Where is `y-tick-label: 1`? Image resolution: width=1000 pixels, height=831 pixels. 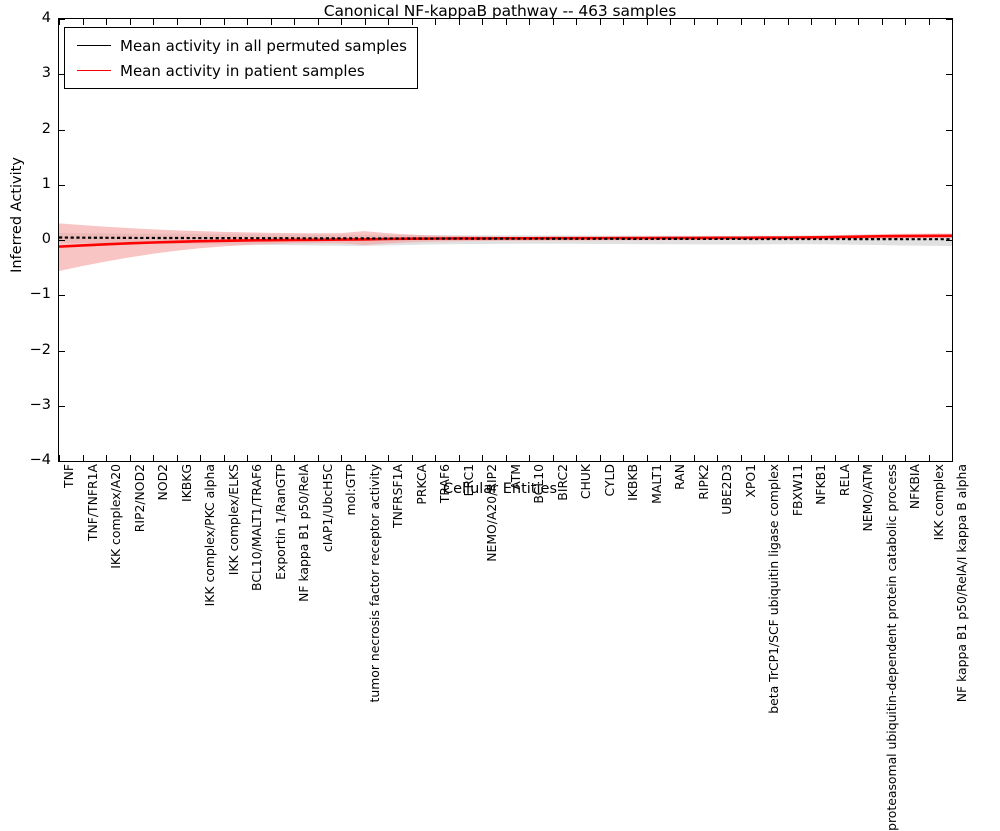
y-tick-label: 1 is located at coordinates (46, 183).